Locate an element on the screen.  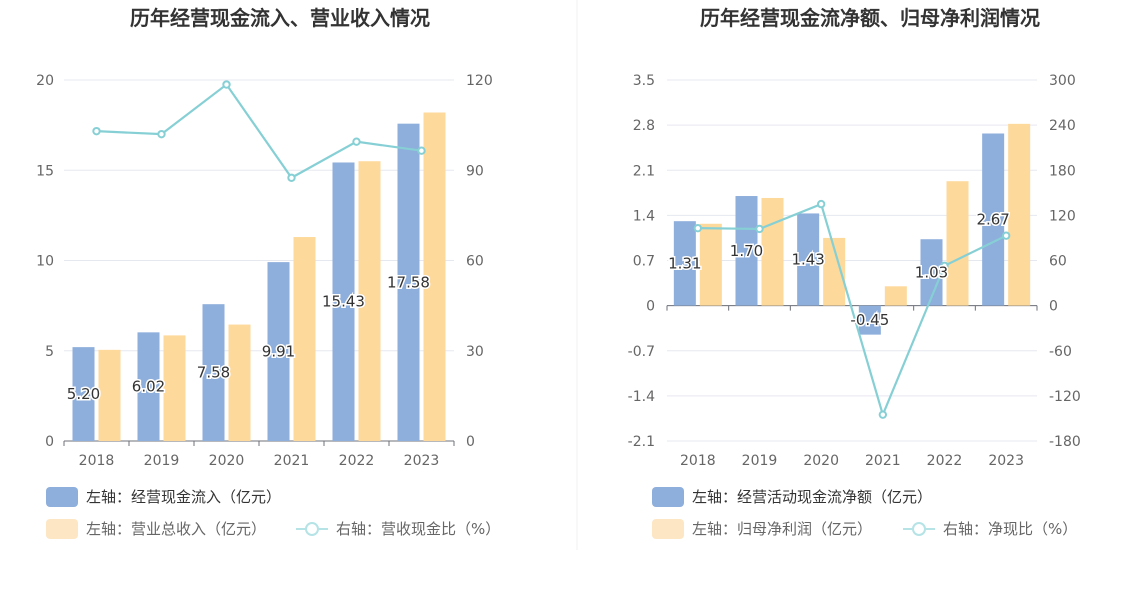
chart-title: 历年经营现金流净额、归母净利润情况 is located at coordinates (870, 18).